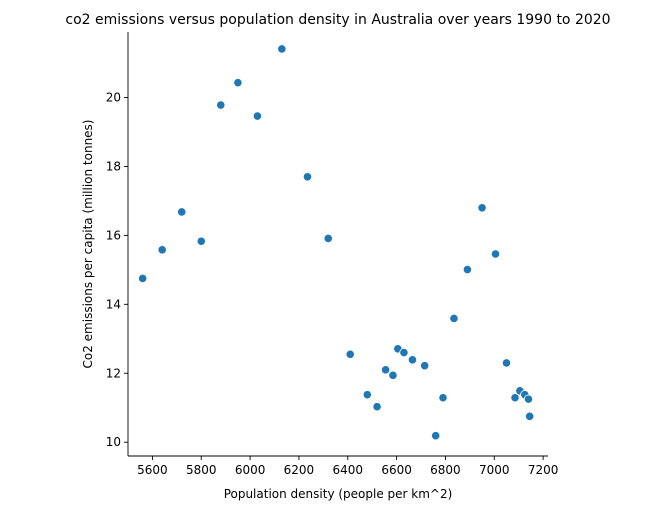 The height and width of the screenshot is (512, 667). What do you see at coordinates (113, 304) in the screenshot?
I see `y-tick-label: 14` at bounding box center [113, 304].